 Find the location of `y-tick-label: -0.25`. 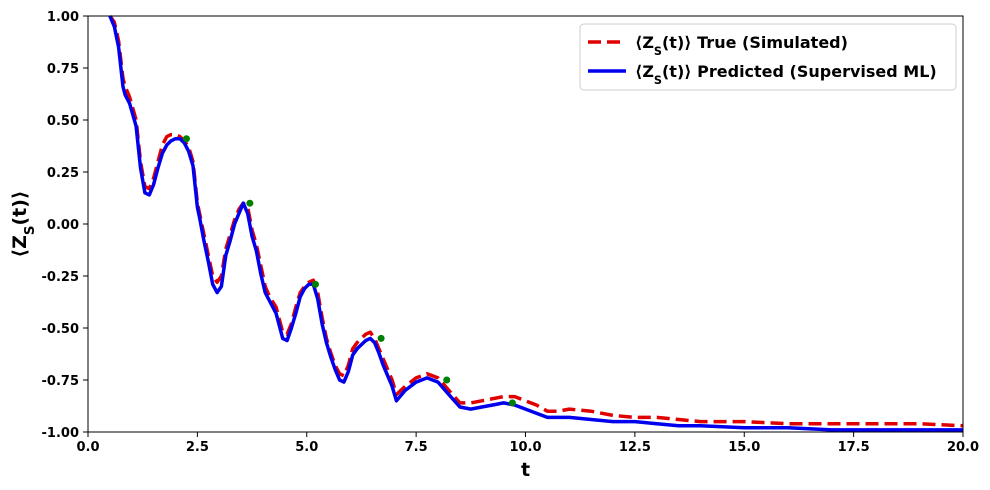

y-tick-label: -0.25 is located at coordinates (60, 277).